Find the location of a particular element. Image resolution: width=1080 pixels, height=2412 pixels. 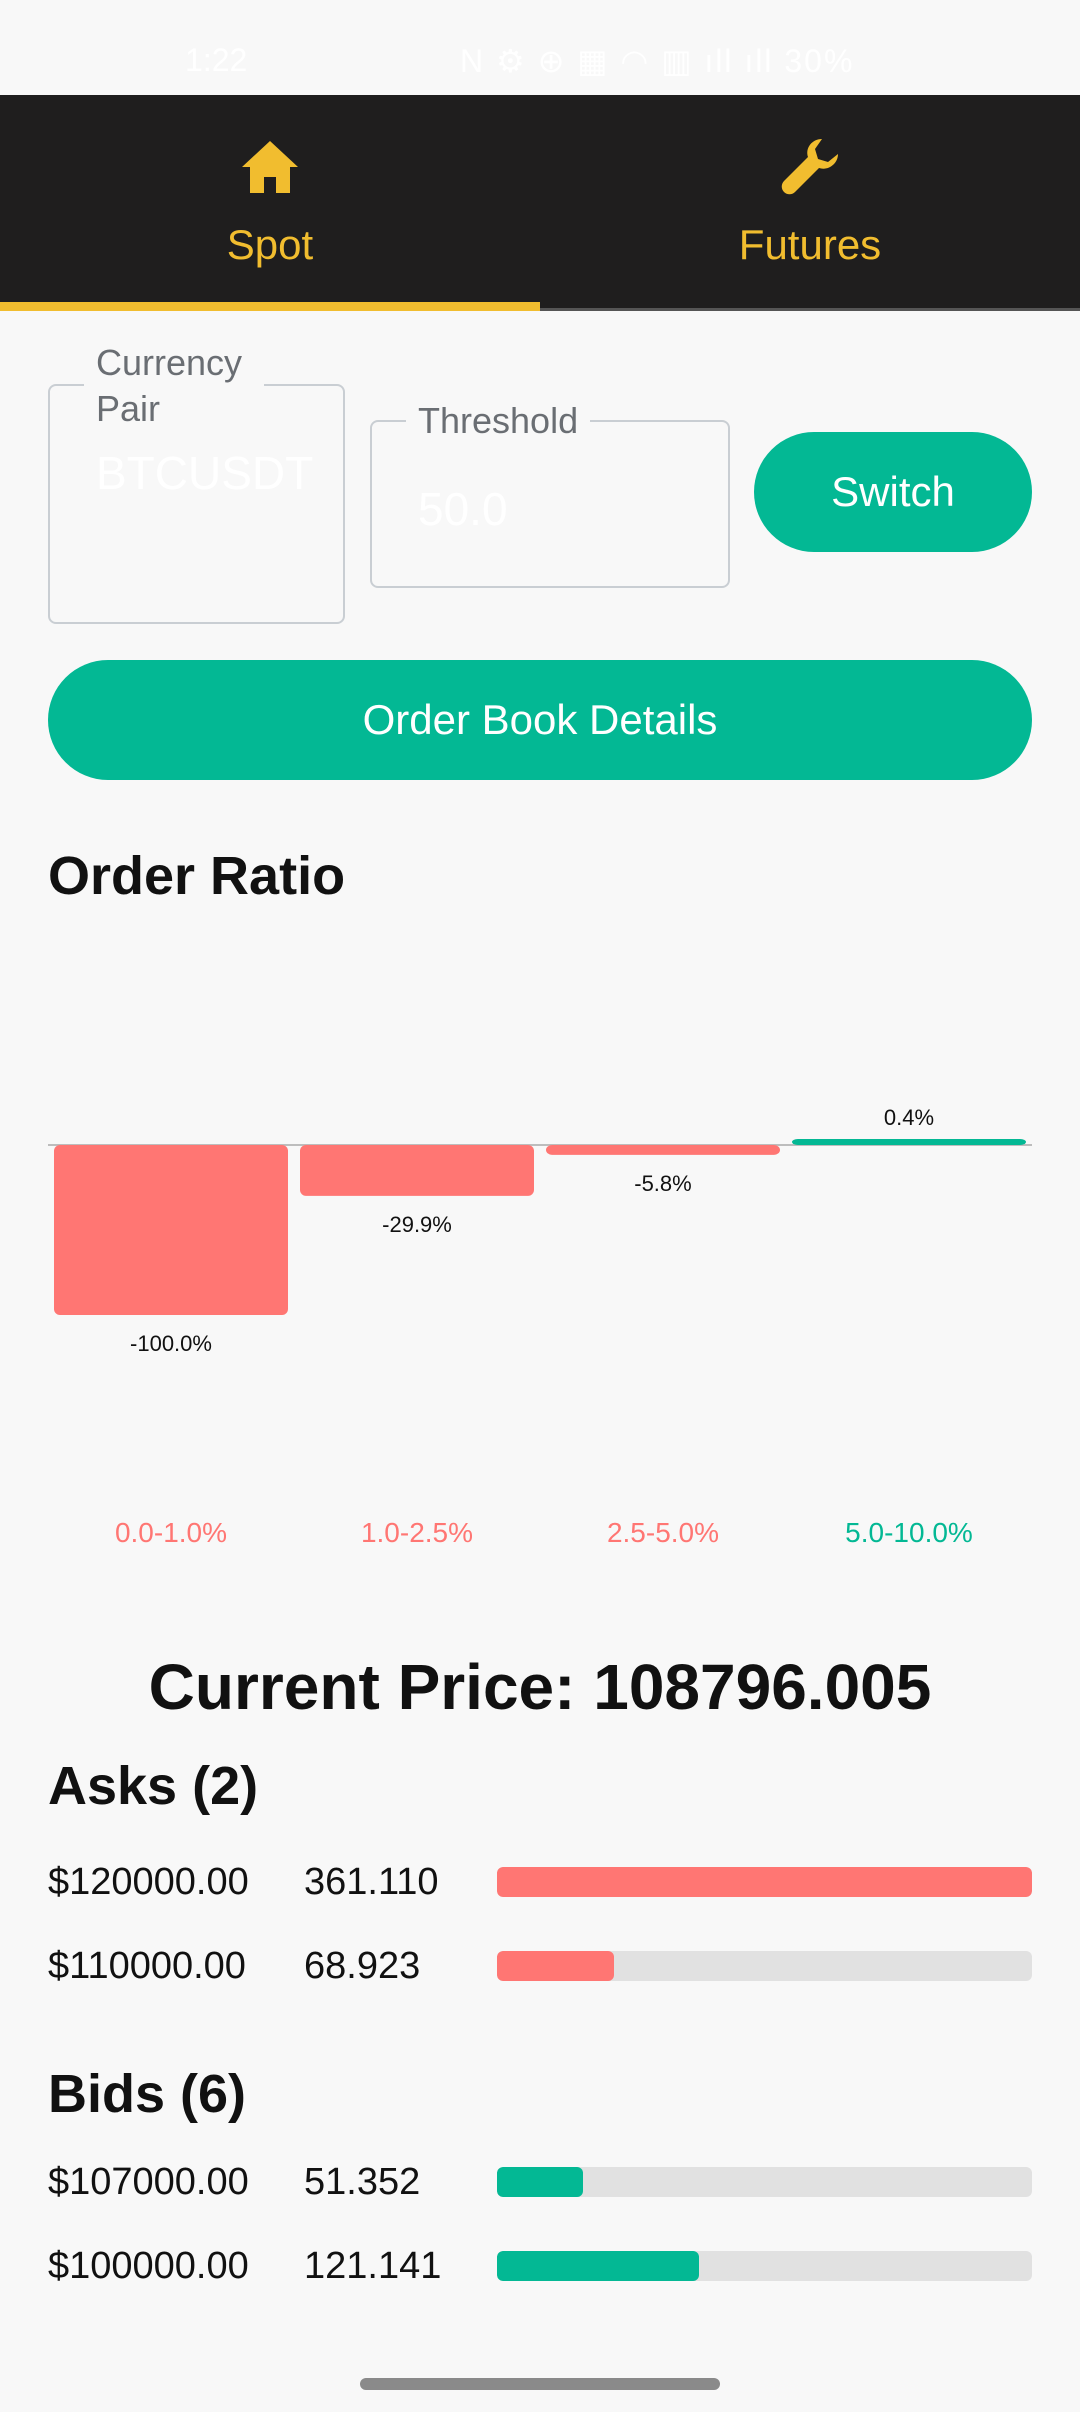

bid-price: $100000.00 is located at coordinates (148, 2266).